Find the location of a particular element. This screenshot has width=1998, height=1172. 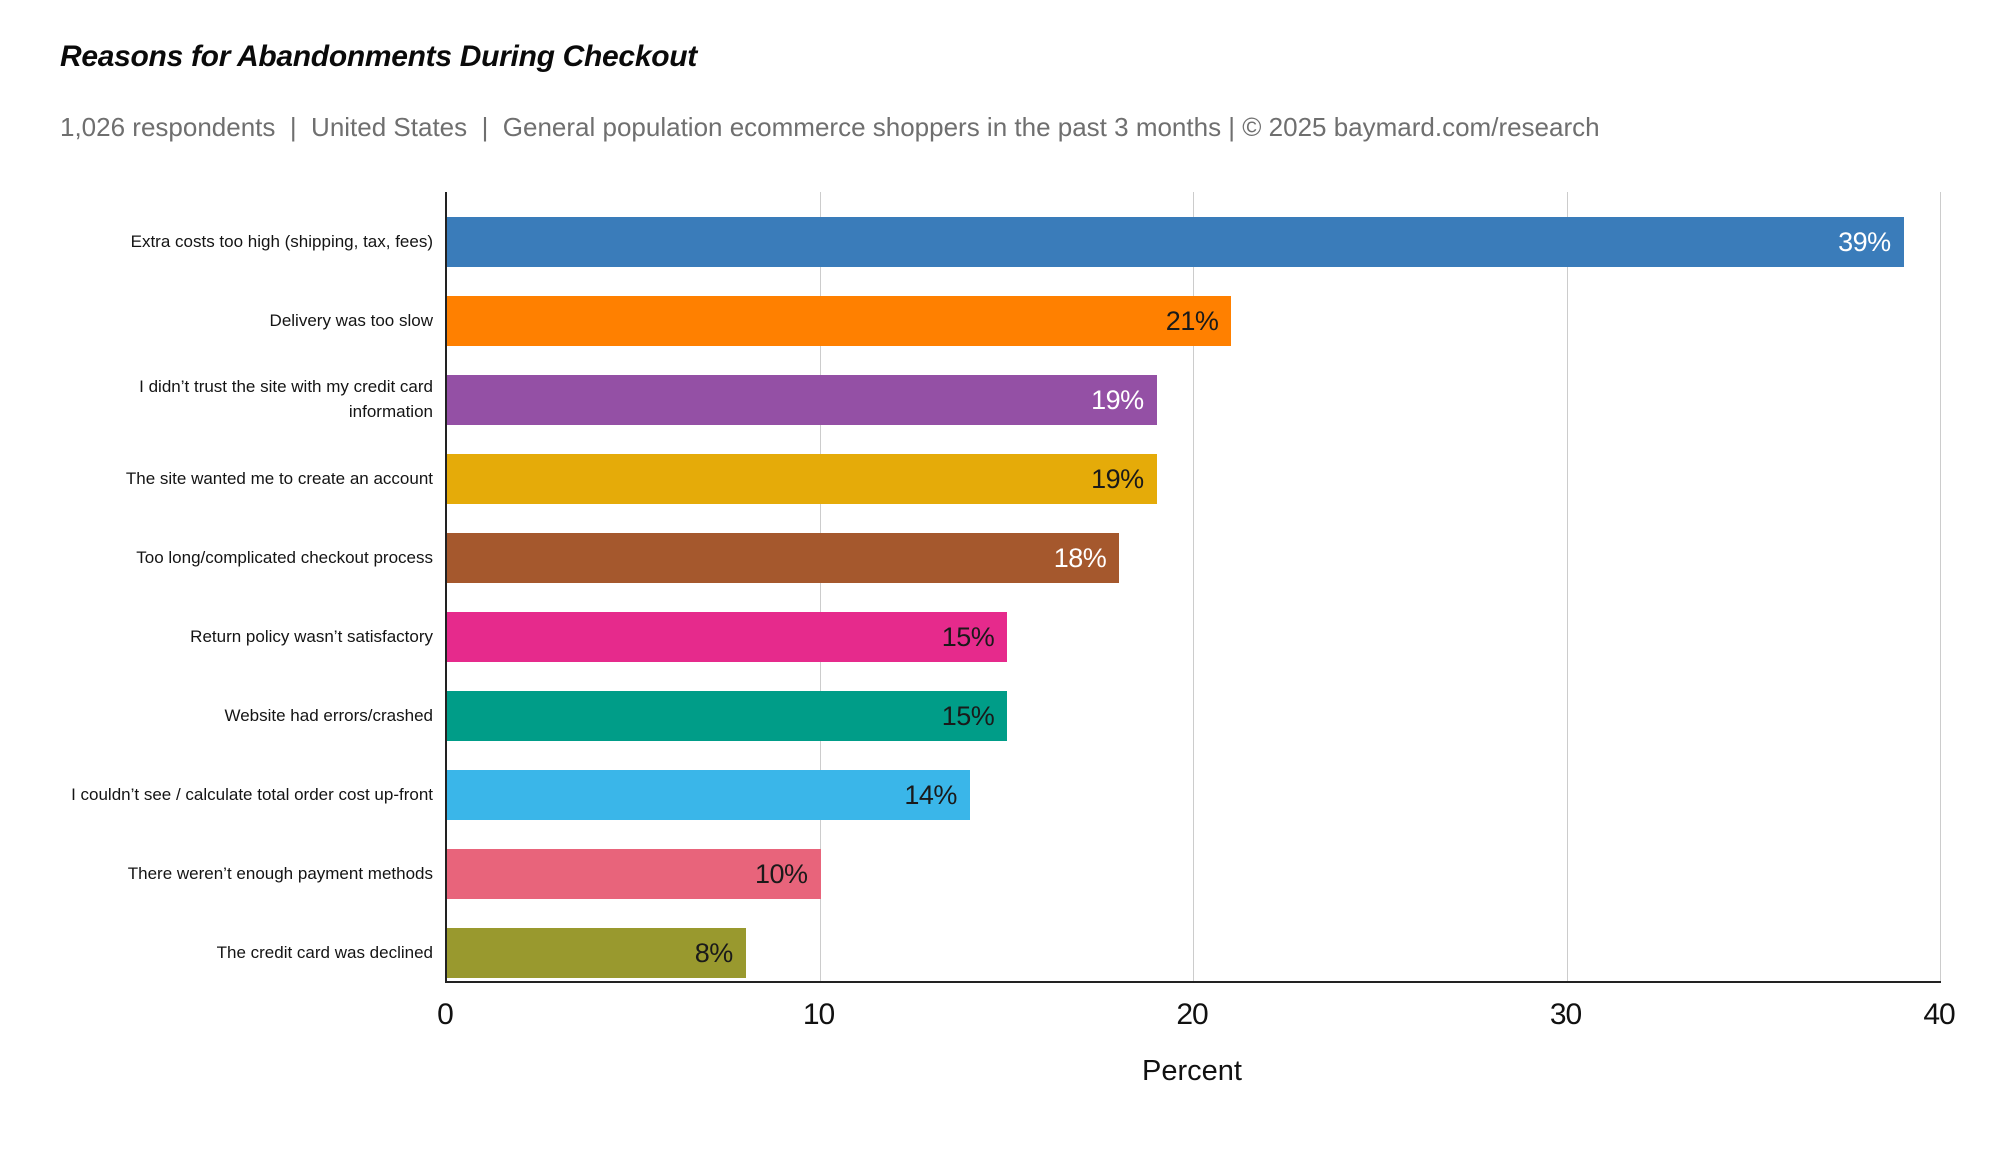

bar: 21% is located at coordinates (839, 321).